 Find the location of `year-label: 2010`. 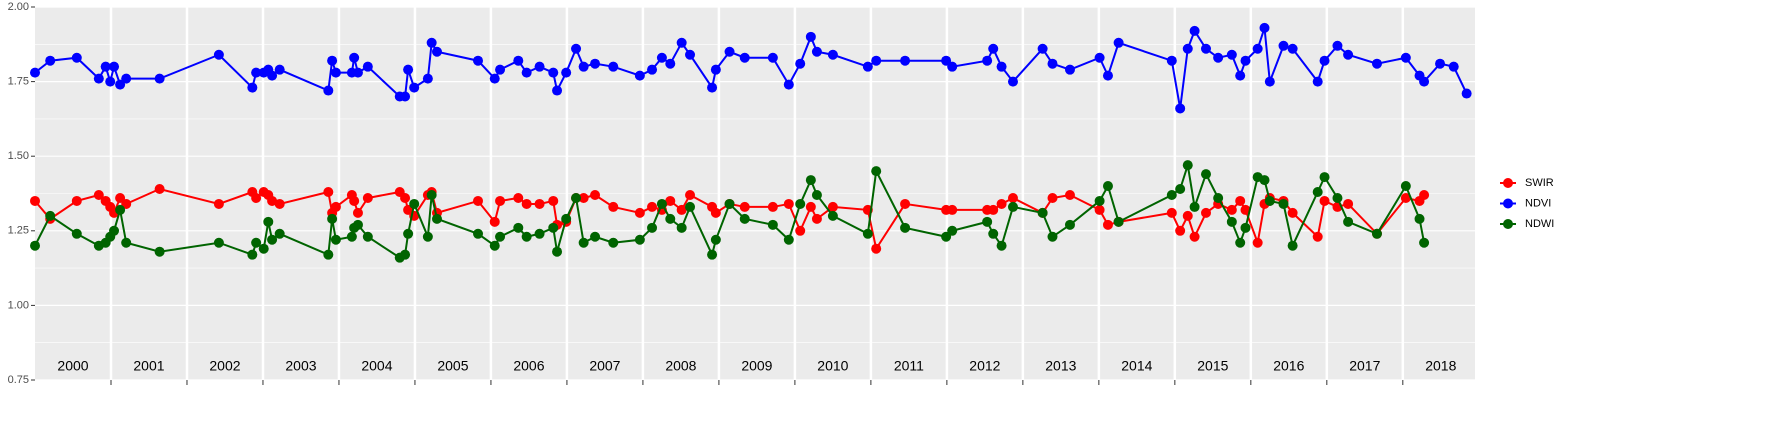

year-label: 2010 is located at coordinates (832, 366).